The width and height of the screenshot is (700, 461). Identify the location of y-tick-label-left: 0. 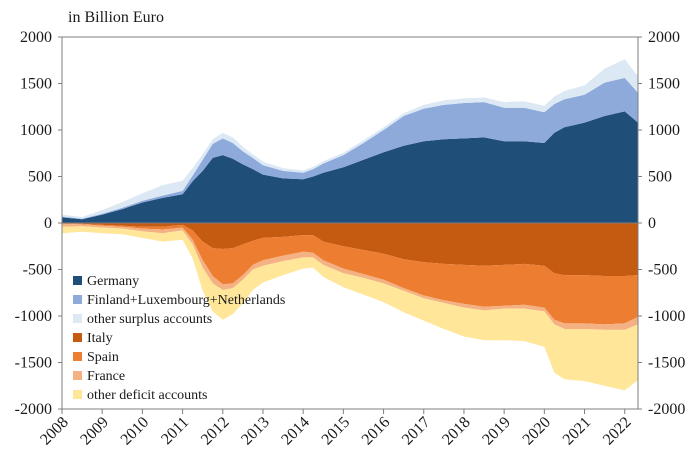
(48, 223).